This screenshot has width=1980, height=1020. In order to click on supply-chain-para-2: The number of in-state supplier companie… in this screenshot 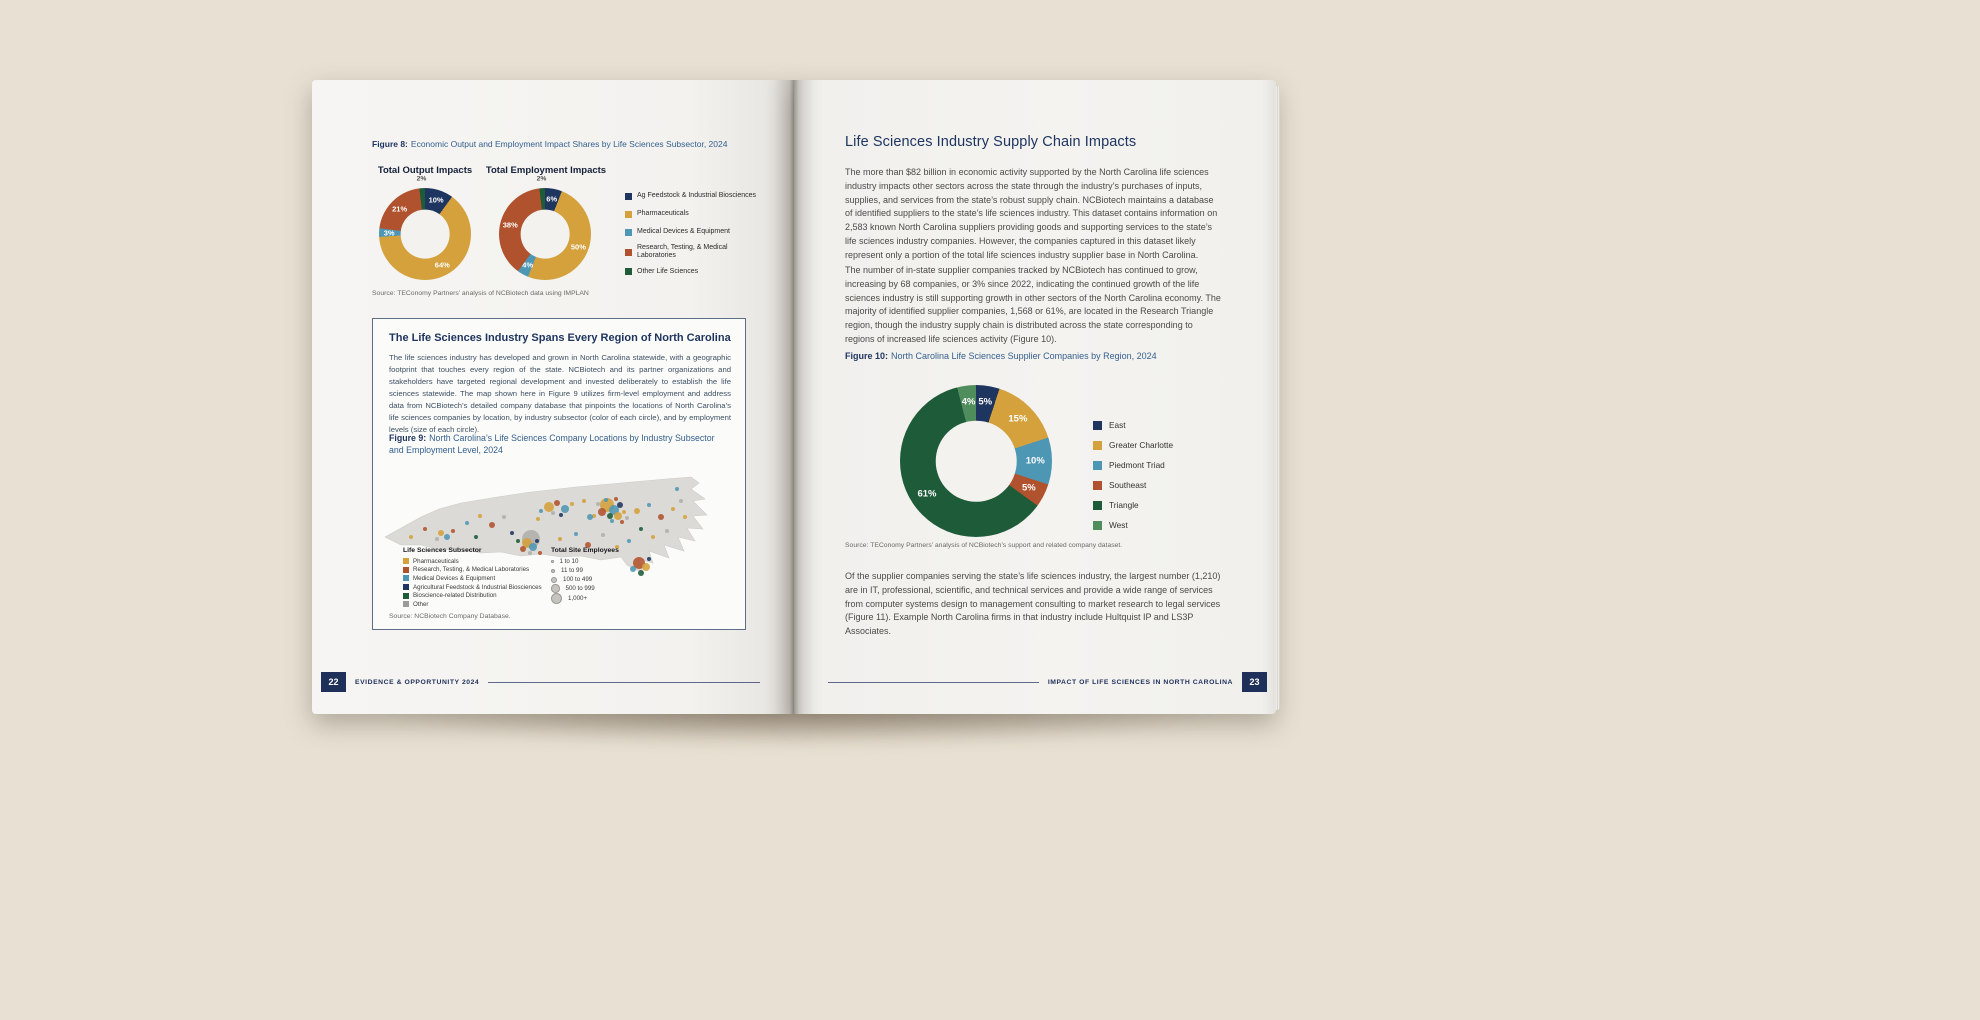, I will do `click(1033, 304)`.